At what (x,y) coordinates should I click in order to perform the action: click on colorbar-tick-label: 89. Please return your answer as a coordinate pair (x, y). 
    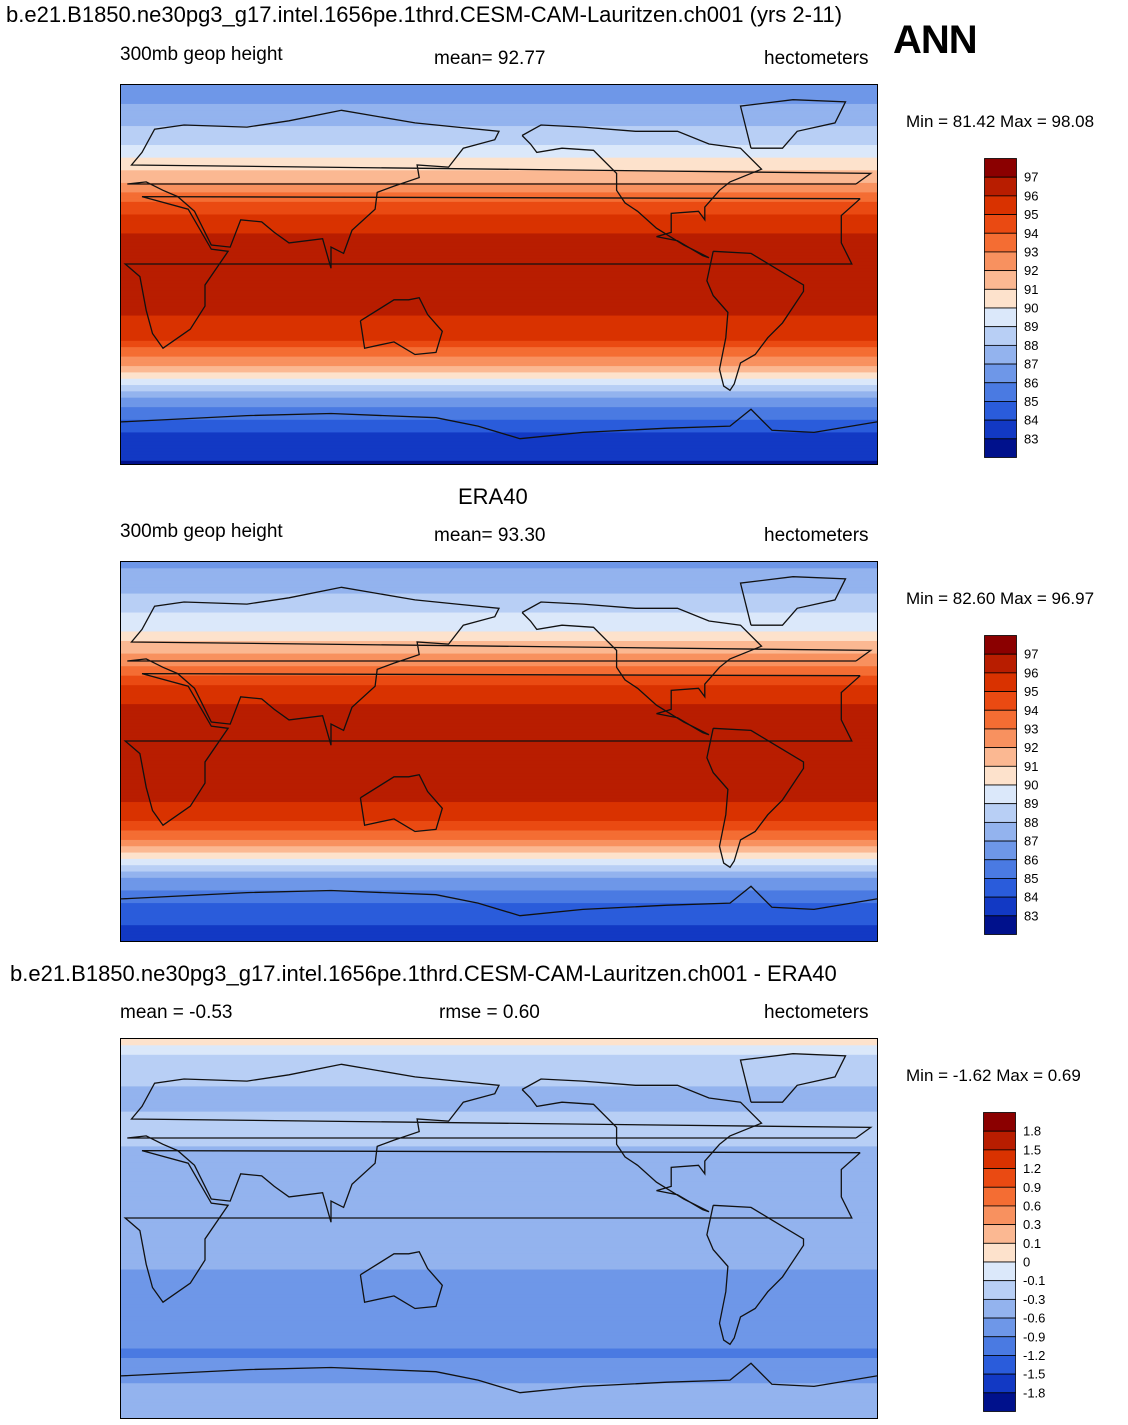
    Looking at the image, I should click on (1031, 803).